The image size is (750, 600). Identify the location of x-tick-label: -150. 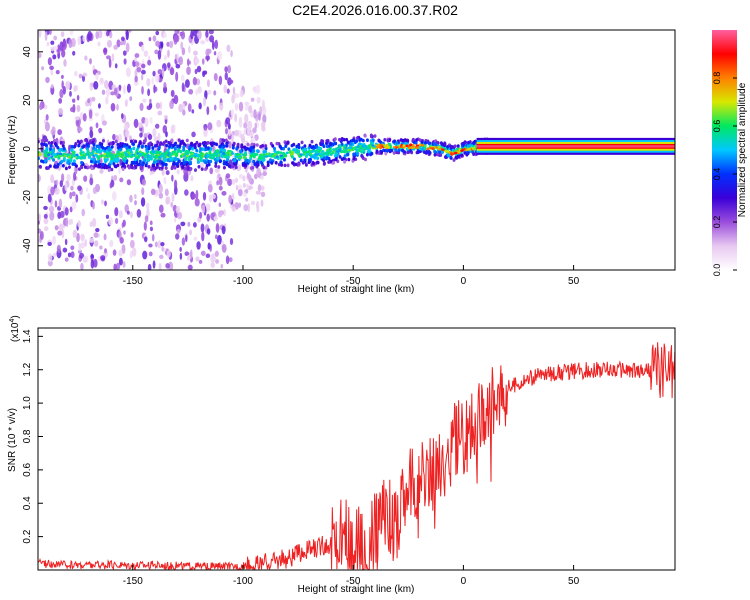
(133, 581).